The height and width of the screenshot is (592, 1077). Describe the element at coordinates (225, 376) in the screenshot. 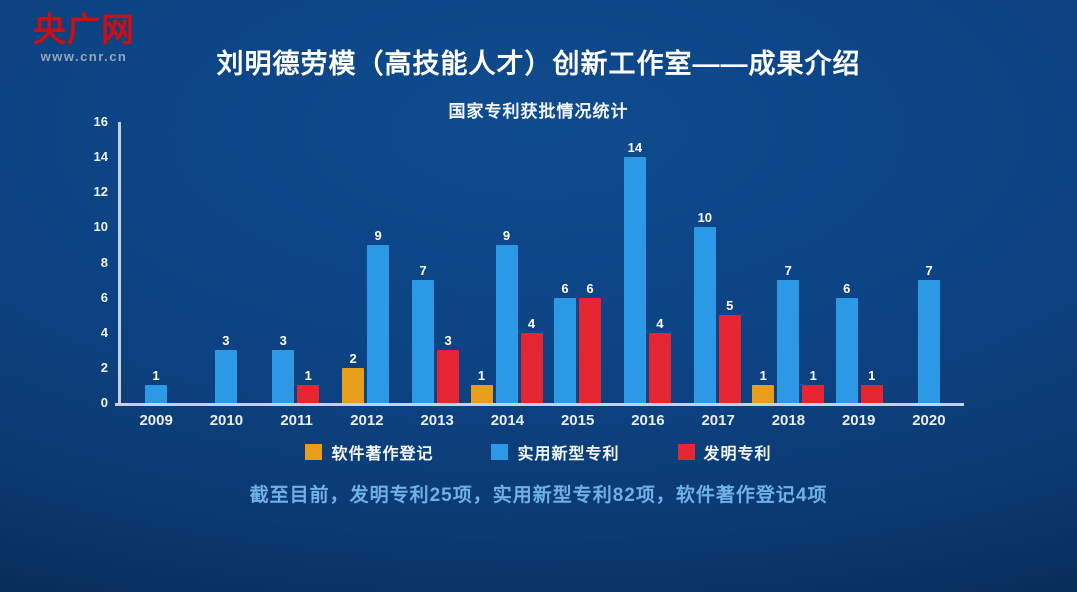

I see `bar-实用新型专利-2010` at that location.